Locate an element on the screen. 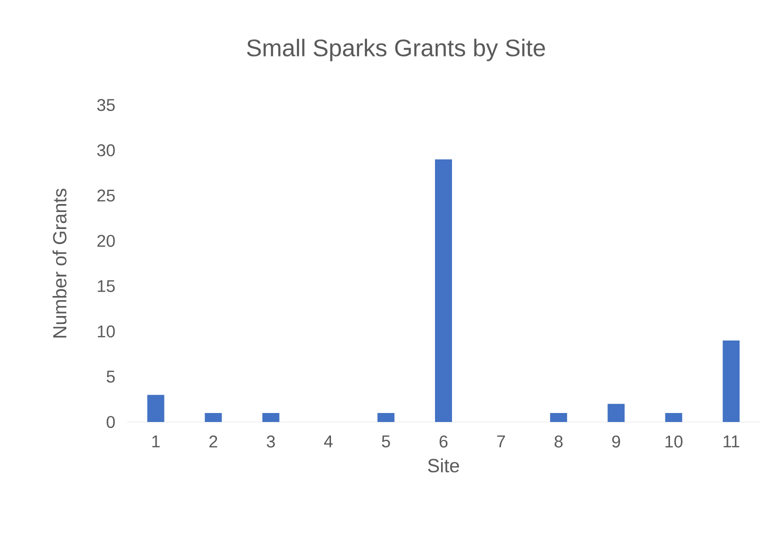  x-tick-label: 6 is located at coordinates (444, 442).